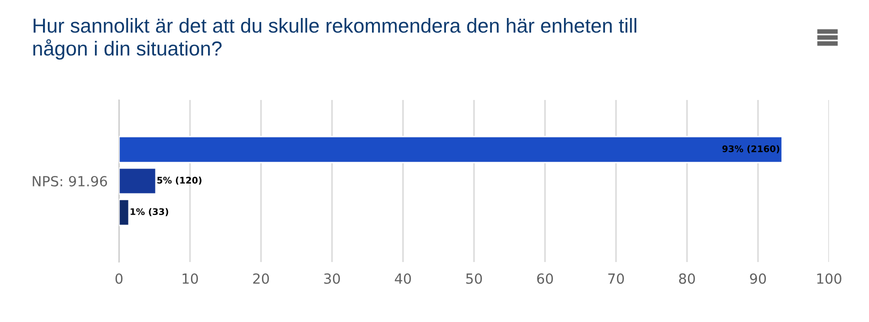 Image resolution: width=869 pixels, height=322 pixels. I want to click on data-label: 5% (120), so click(179, 180).